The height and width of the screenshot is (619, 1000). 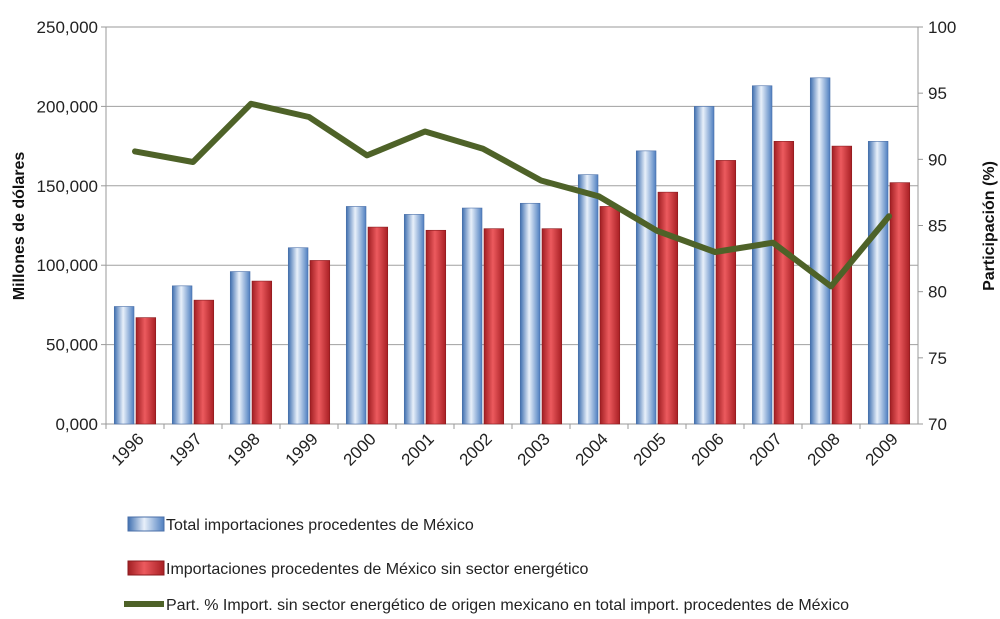 I want to click on x-tick-label: 2004, so click(x=592, y=449).